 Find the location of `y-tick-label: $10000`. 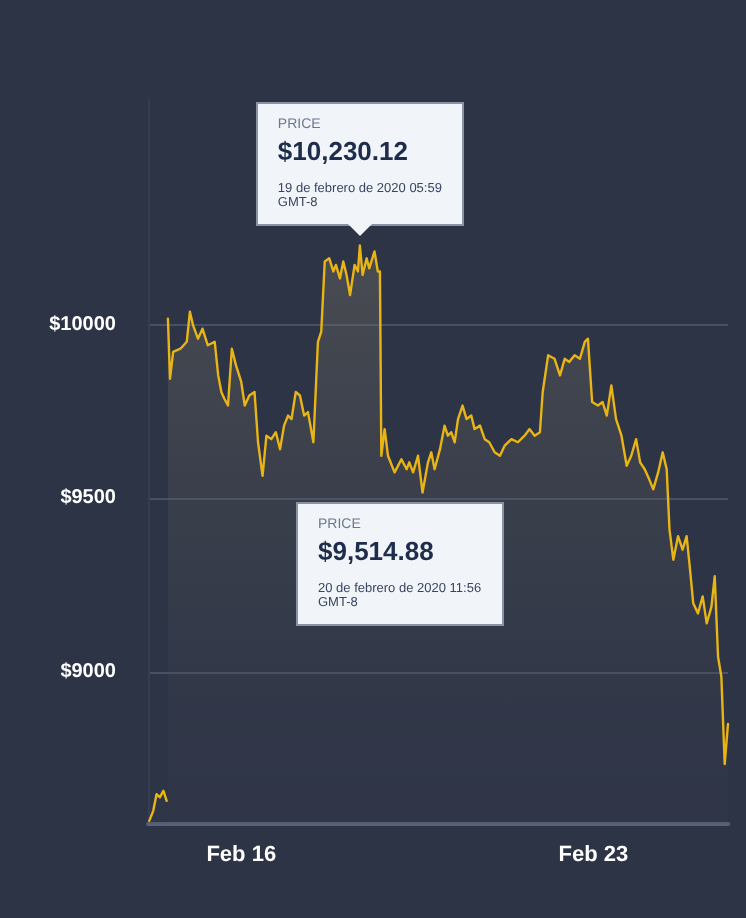

y-tick-label: $10000 is located at coordinates (83, 325).